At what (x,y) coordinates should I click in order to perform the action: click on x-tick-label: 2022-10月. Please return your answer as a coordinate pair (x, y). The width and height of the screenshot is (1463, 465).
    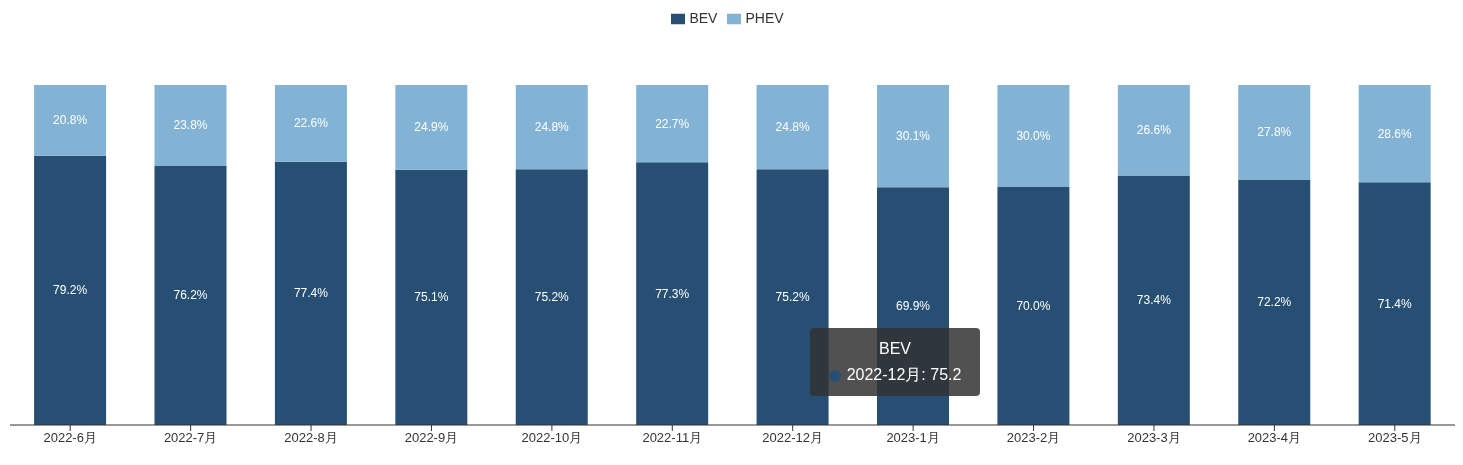
    Looking at the image, I should click on (552, 438).